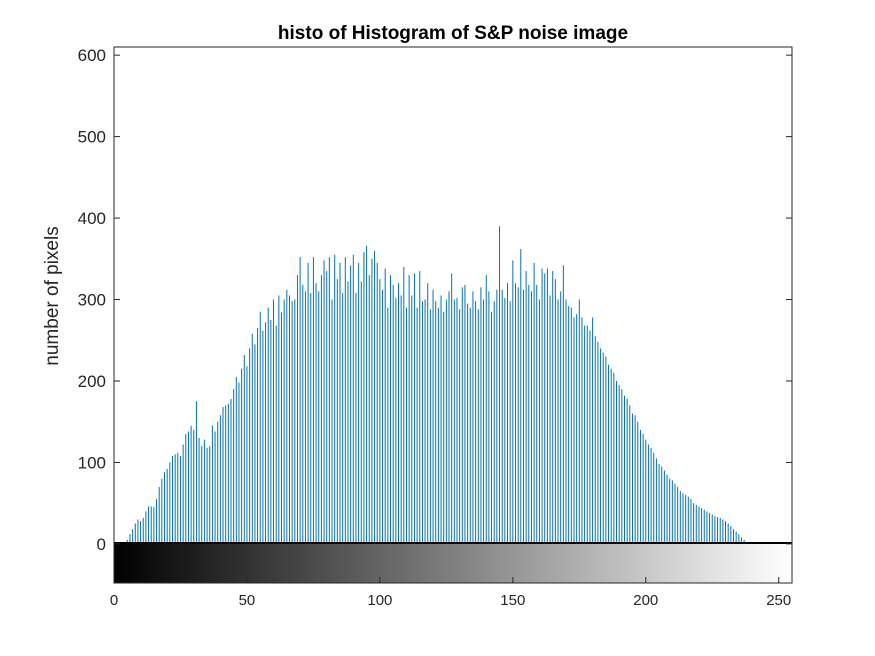 The image size is (875, 656). Describe the element at coordinates (92, 218) in the screenshot. I see `y-tick-label-400: 400` at that location.